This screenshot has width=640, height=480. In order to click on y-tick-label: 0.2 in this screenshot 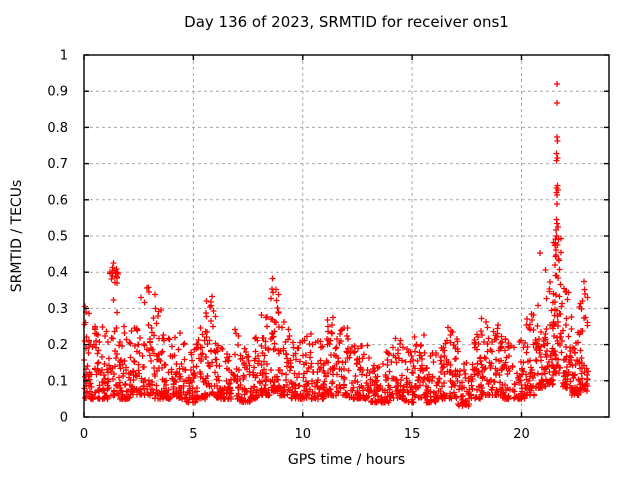, I will do `click(57, 345)`.